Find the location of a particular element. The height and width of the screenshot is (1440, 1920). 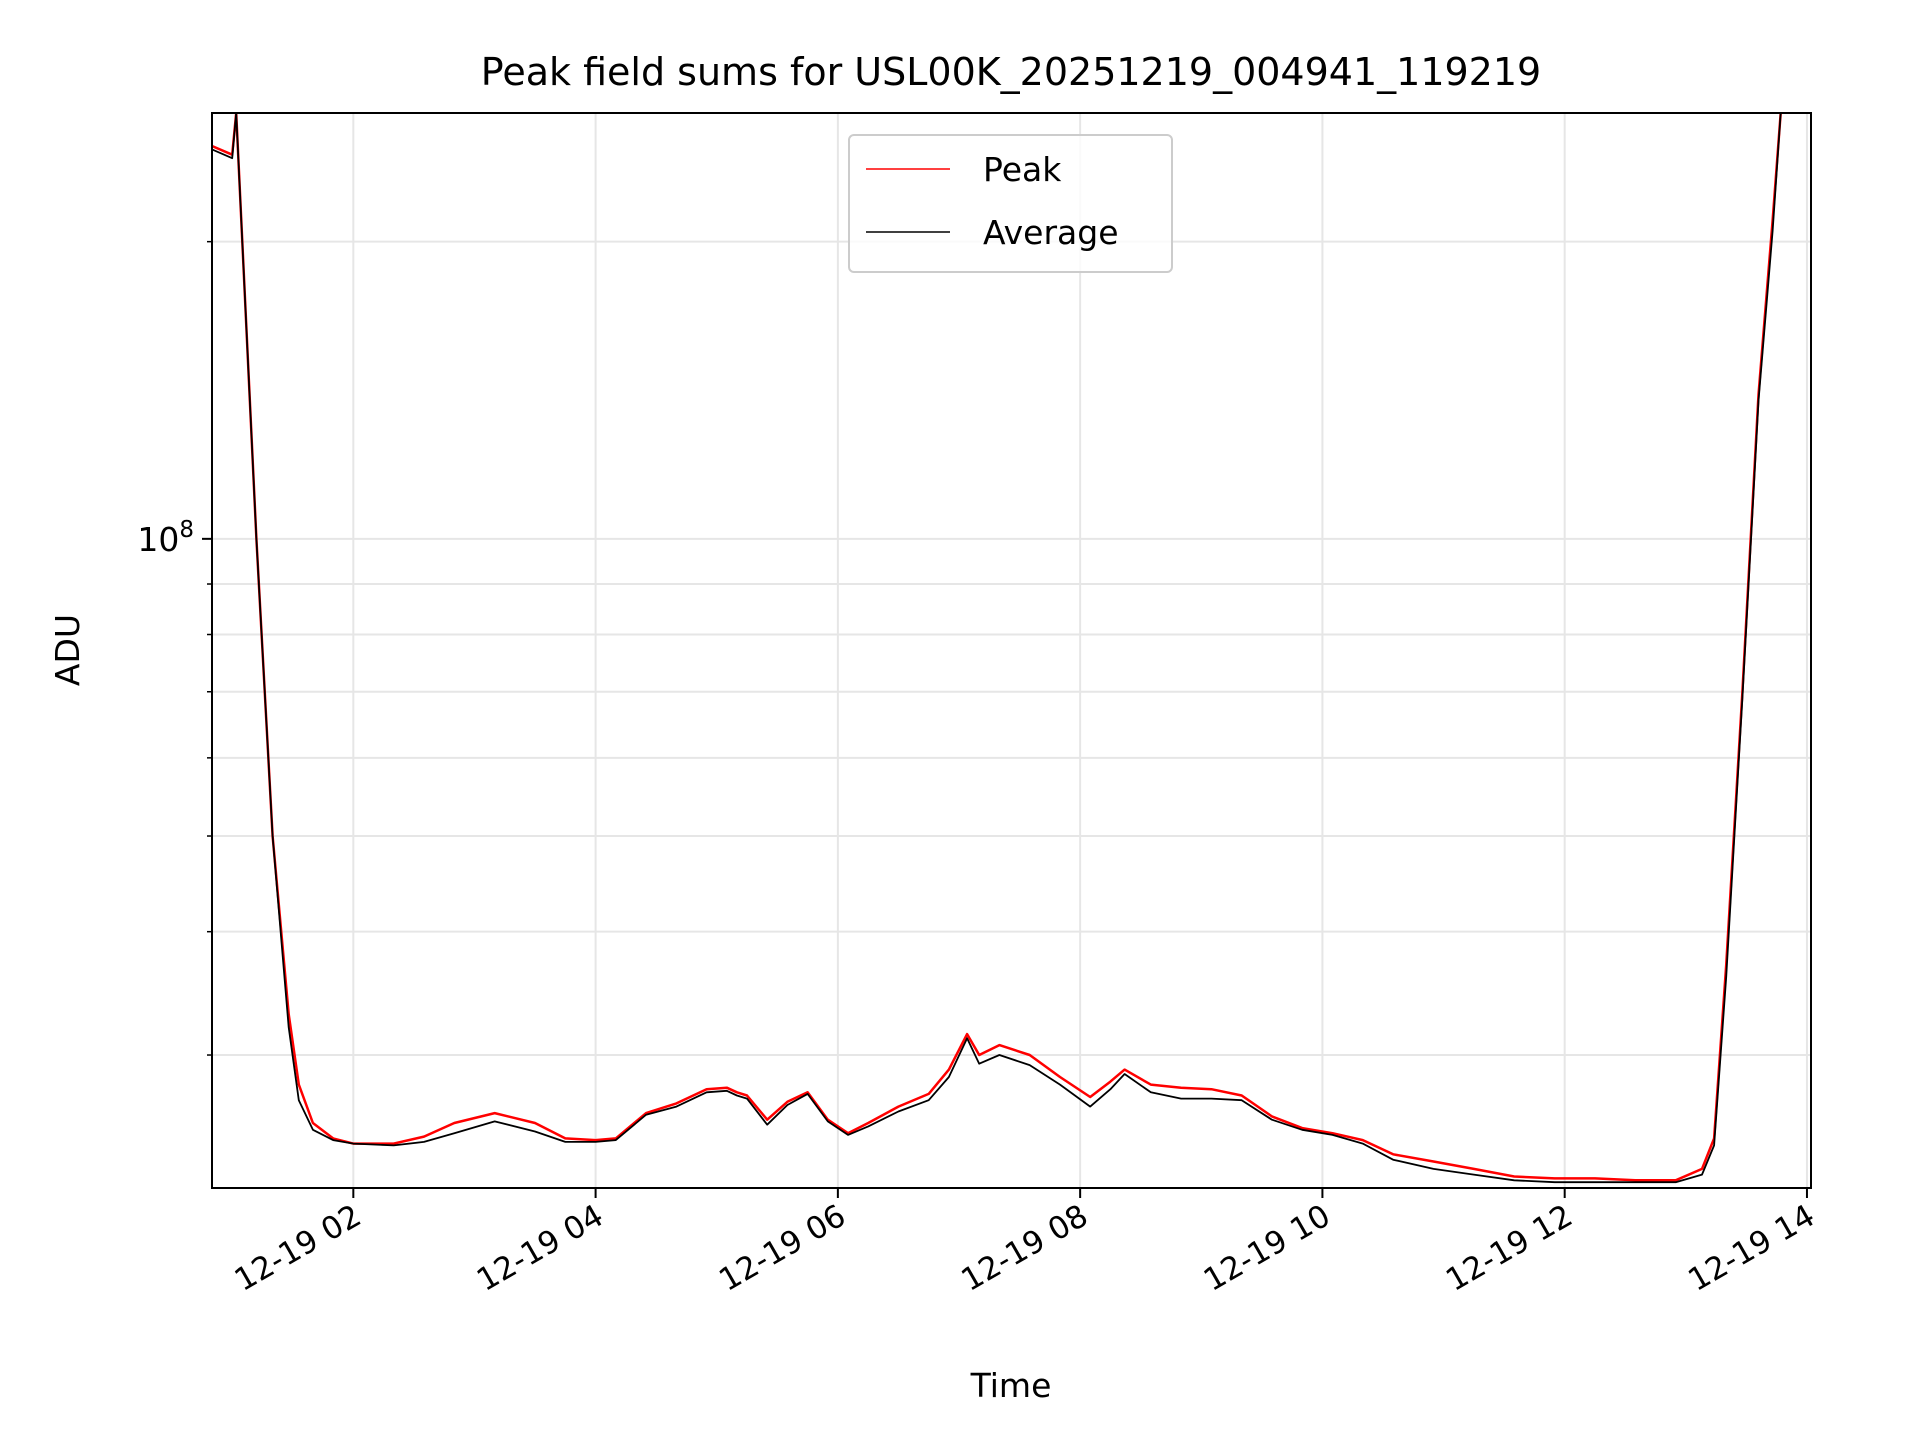

x-axis-label: Time is located at coordinates (1011, 1385).